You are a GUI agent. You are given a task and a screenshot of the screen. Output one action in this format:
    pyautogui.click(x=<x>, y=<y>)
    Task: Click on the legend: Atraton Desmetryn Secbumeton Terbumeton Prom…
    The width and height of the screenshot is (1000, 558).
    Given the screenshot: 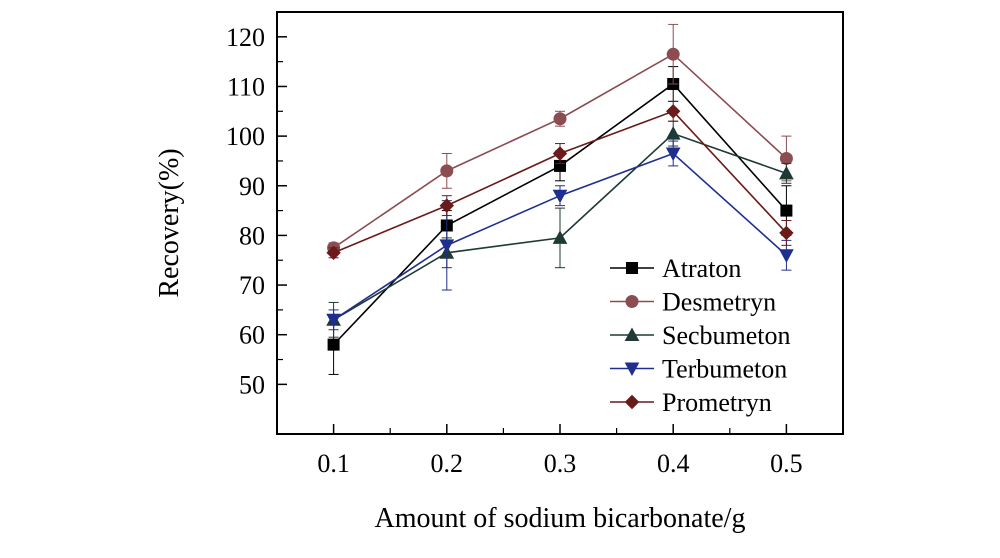 What is the action you would take?
    pyautogui.click(x=700, y=335)
    